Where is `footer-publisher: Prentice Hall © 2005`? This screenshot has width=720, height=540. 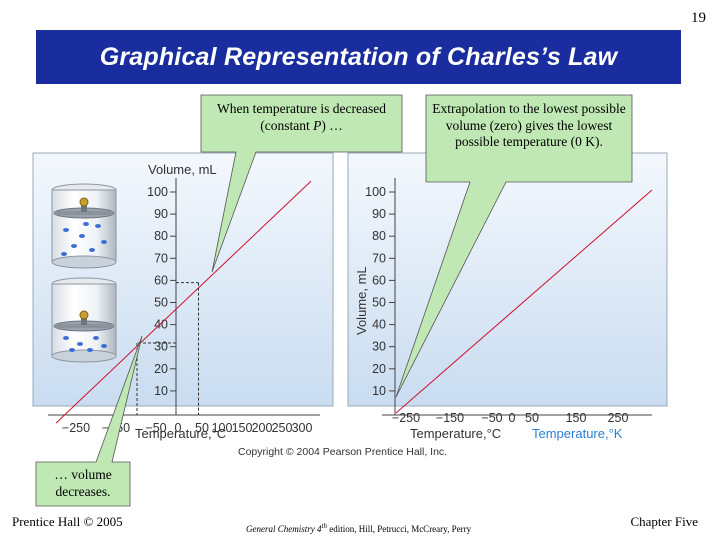 footer-publisher: Prentice Hall © 2005 is located at coordinates (67, 521).